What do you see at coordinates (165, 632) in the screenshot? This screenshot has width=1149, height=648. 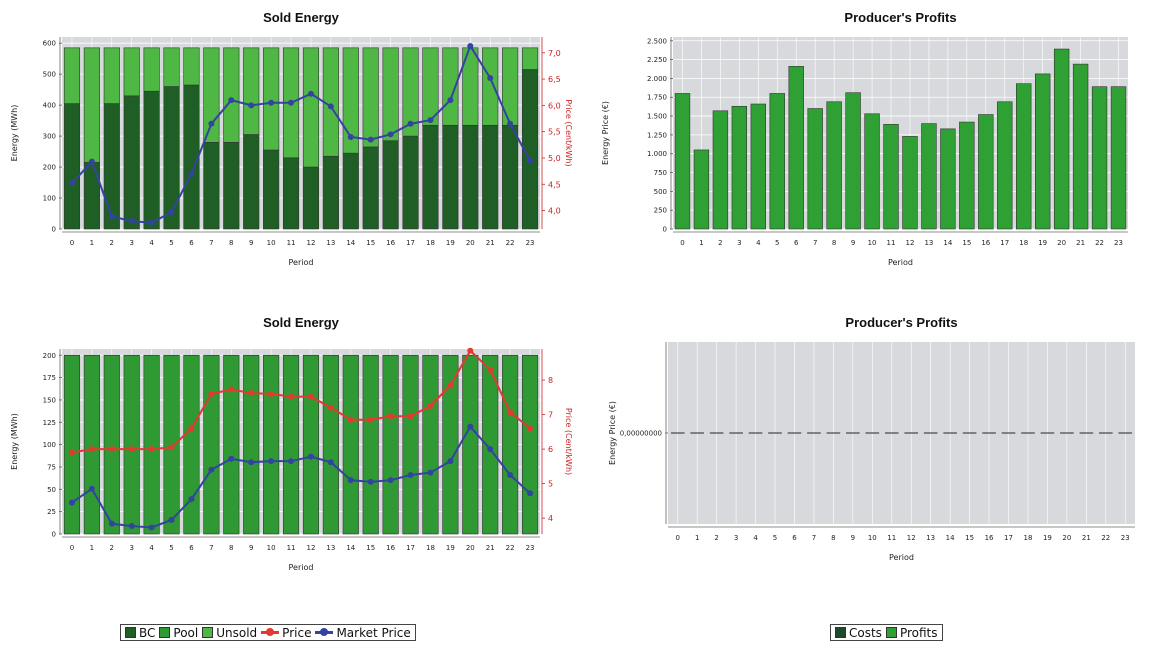 I see `legend-symbol-pool` at bounding box center [165, 632].